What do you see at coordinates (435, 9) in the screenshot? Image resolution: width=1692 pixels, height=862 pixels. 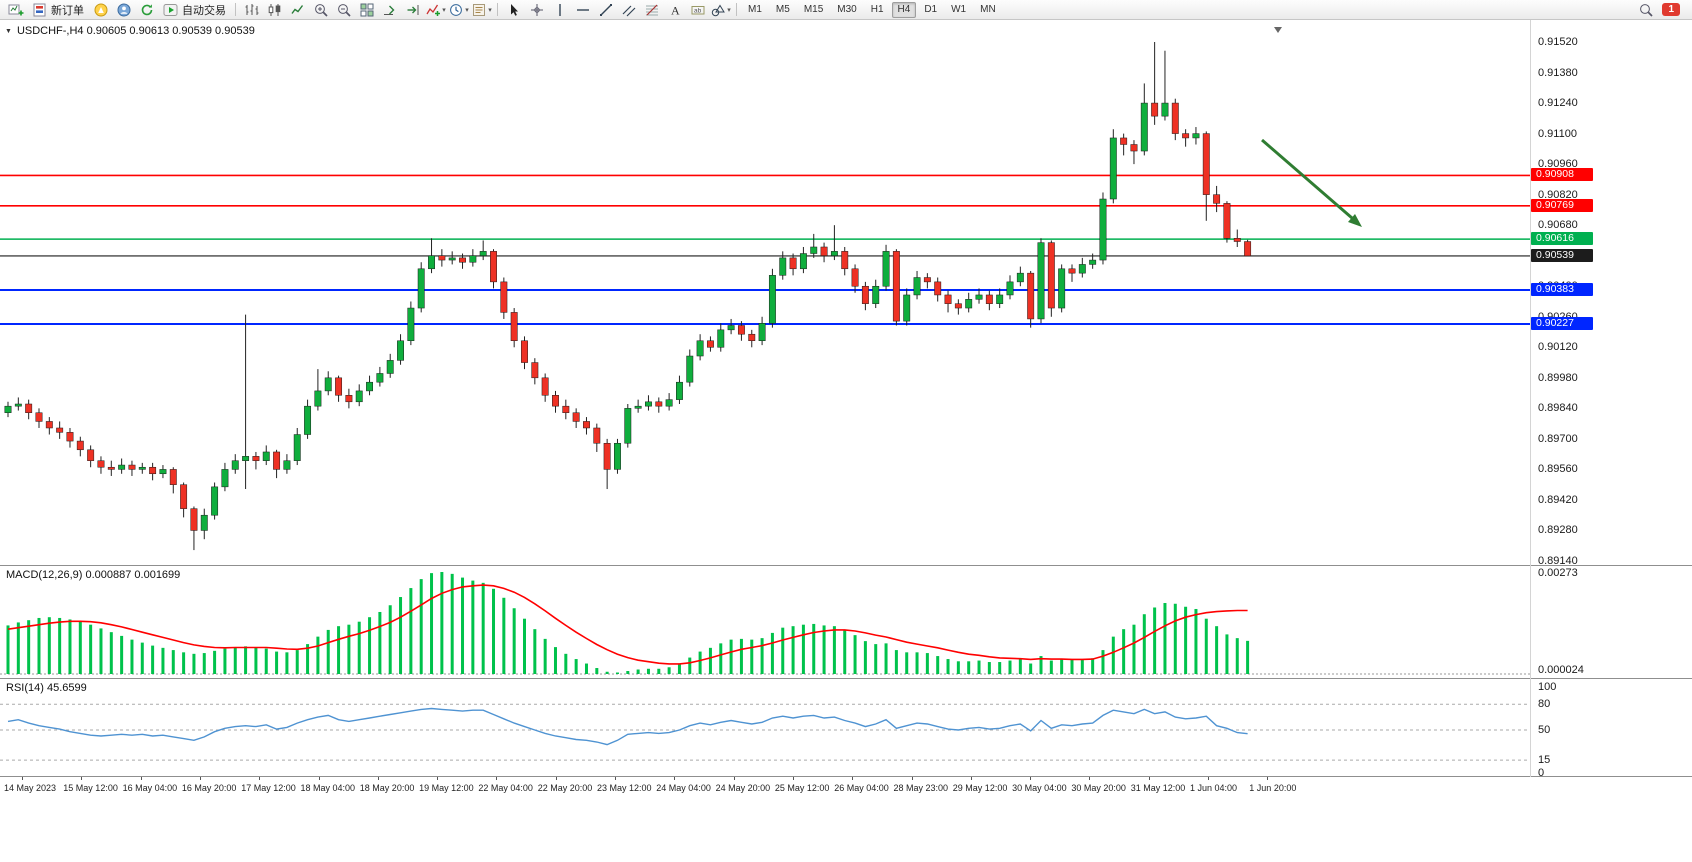 I see `indicators-icon: ▾` at bounding box center [435, 9].